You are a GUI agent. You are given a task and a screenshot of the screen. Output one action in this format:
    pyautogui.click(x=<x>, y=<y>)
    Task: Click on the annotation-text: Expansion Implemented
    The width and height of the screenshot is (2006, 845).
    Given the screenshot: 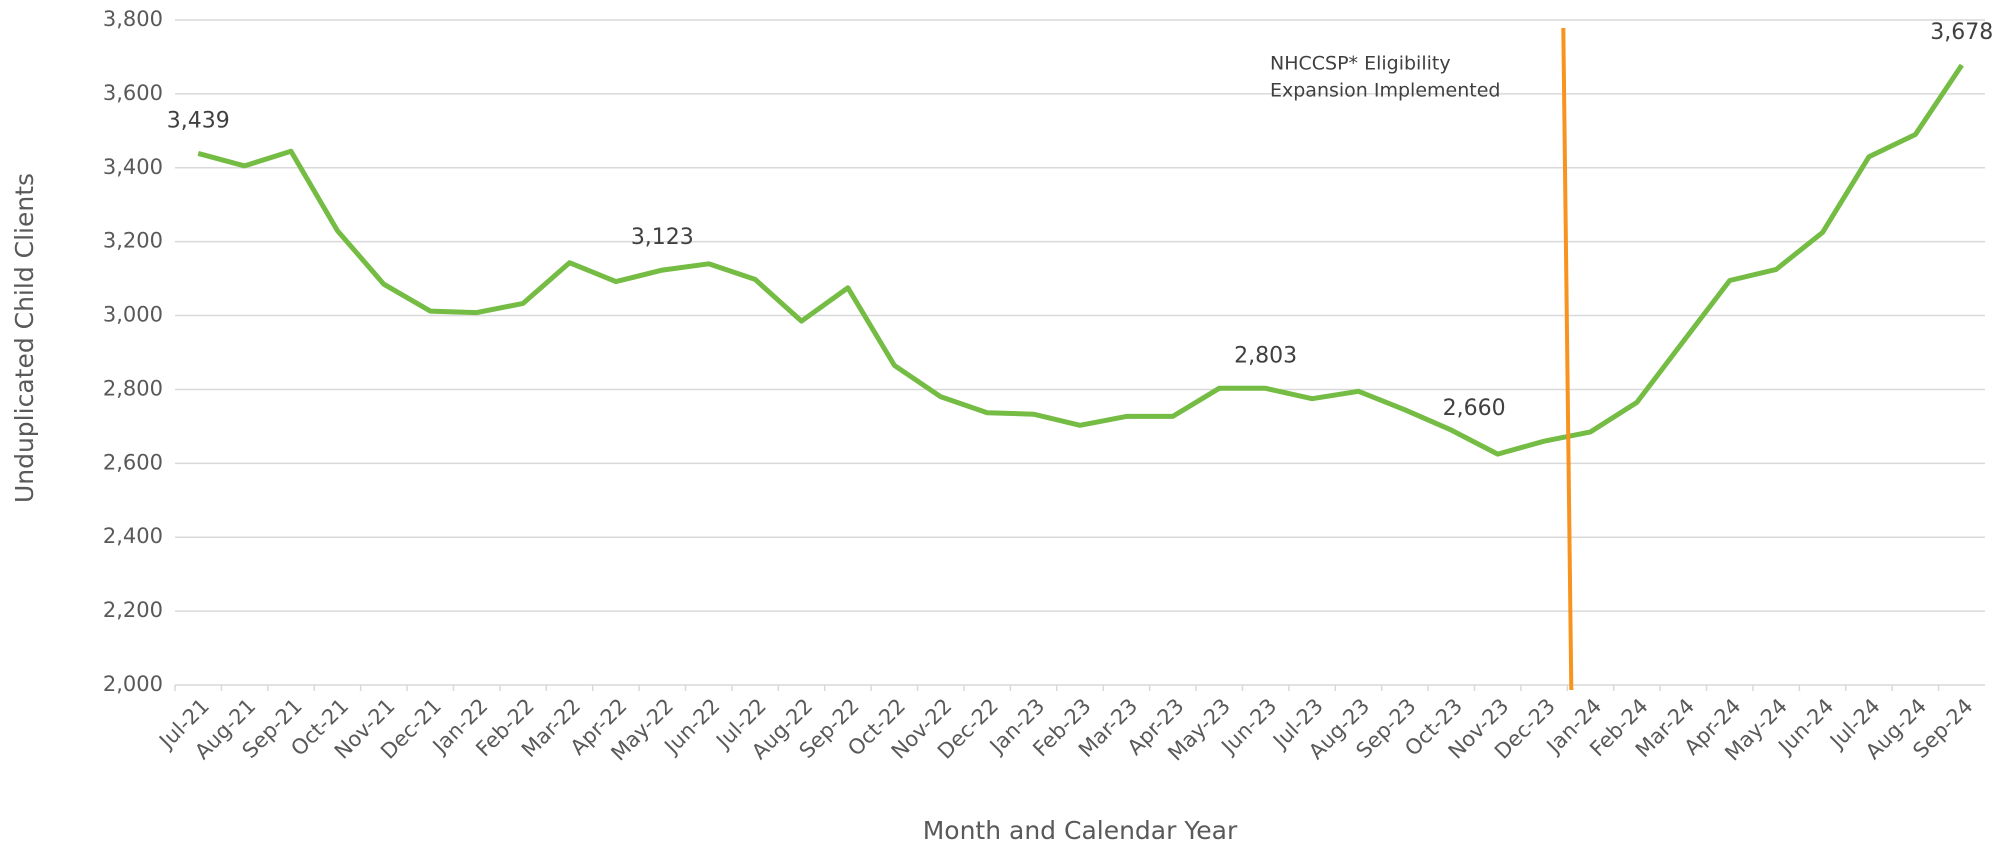 What is the action you would take?
    pyautogui.click(x=1385, y=91)
    